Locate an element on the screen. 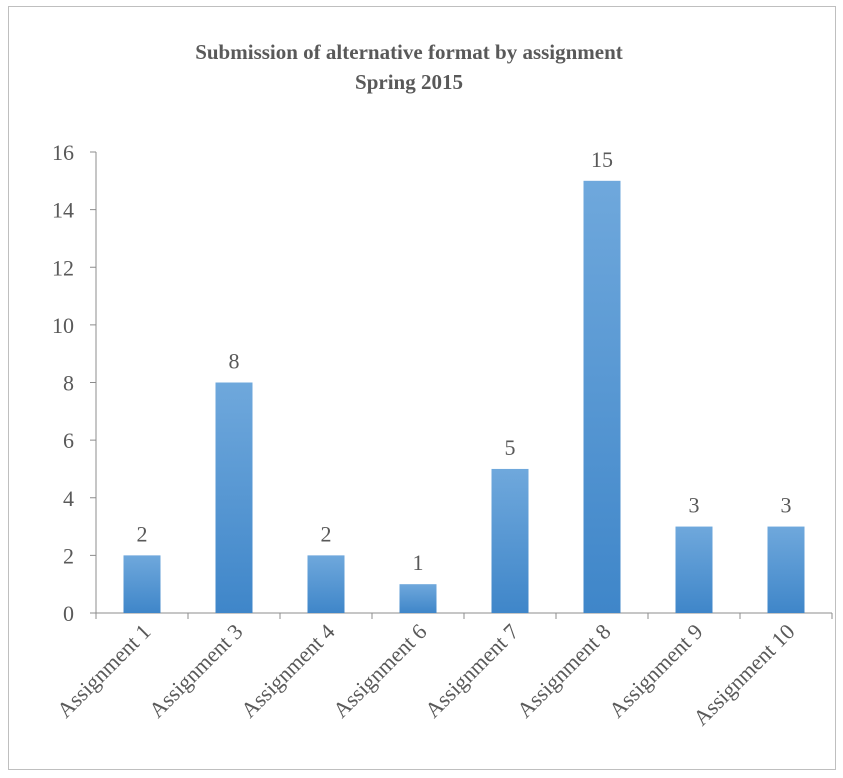 The image size is (843, 778). y-tick-label: 16 is located at coordinates (63, 152).